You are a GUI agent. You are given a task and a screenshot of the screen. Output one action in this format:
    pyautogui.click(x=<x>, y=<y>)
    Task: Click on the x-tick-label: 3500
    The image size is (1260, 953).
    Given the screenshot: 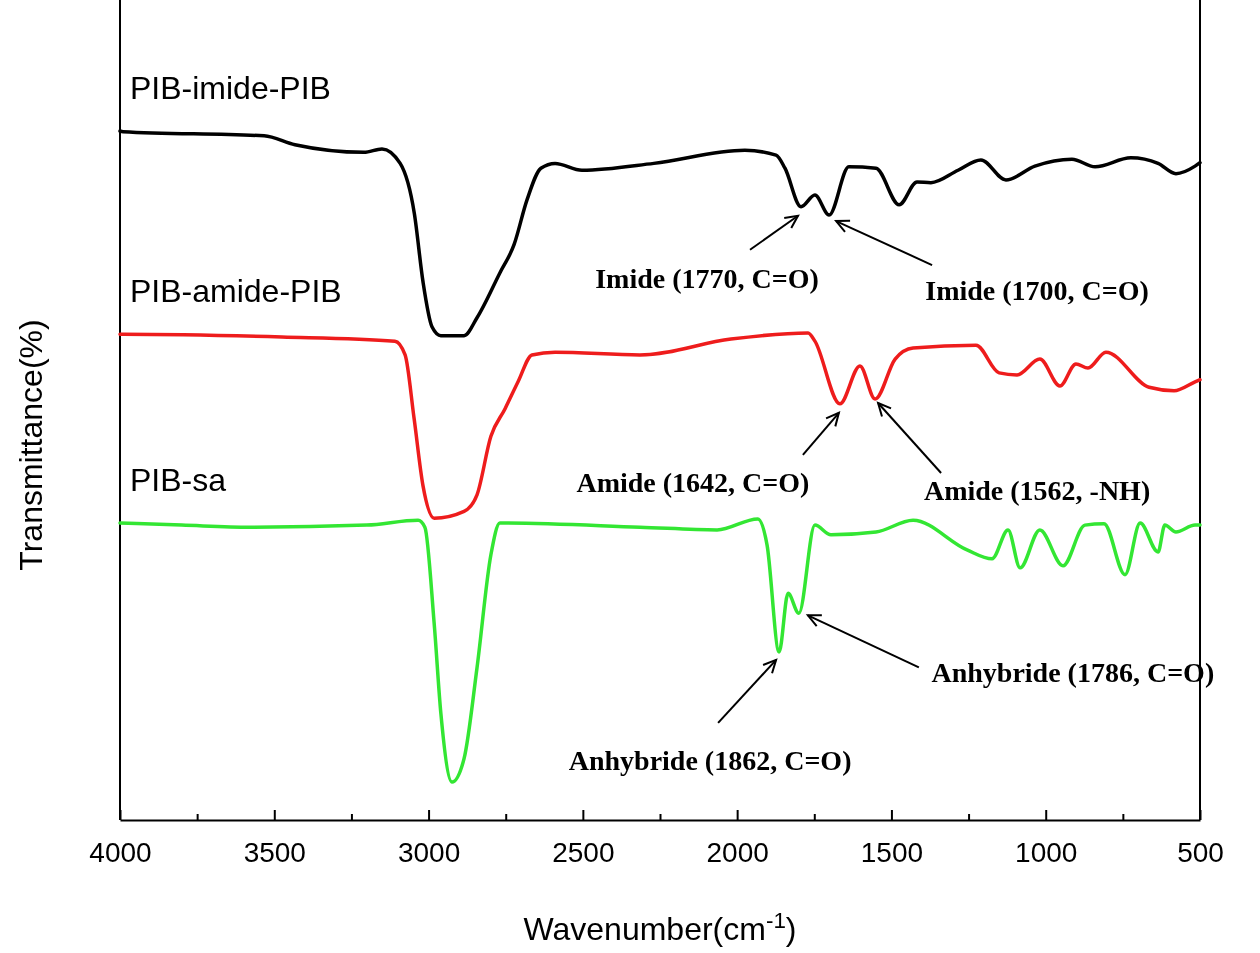 What is the action you would take?
    pyautogui.click(x=274, y=852)
    